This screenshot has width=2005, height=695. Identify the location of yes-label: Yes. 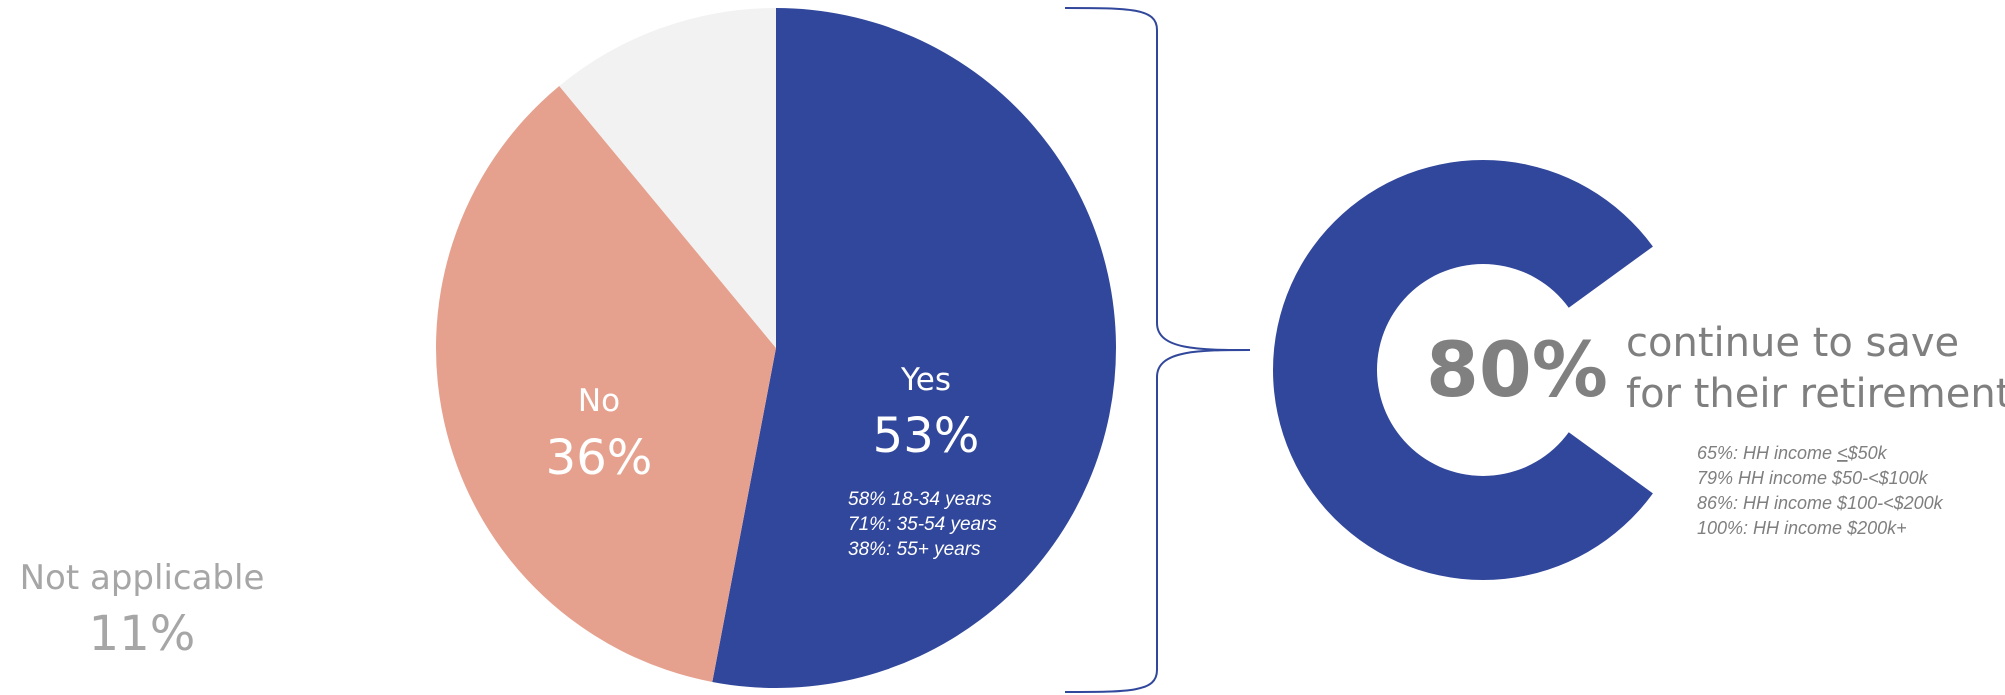
(925, 380).